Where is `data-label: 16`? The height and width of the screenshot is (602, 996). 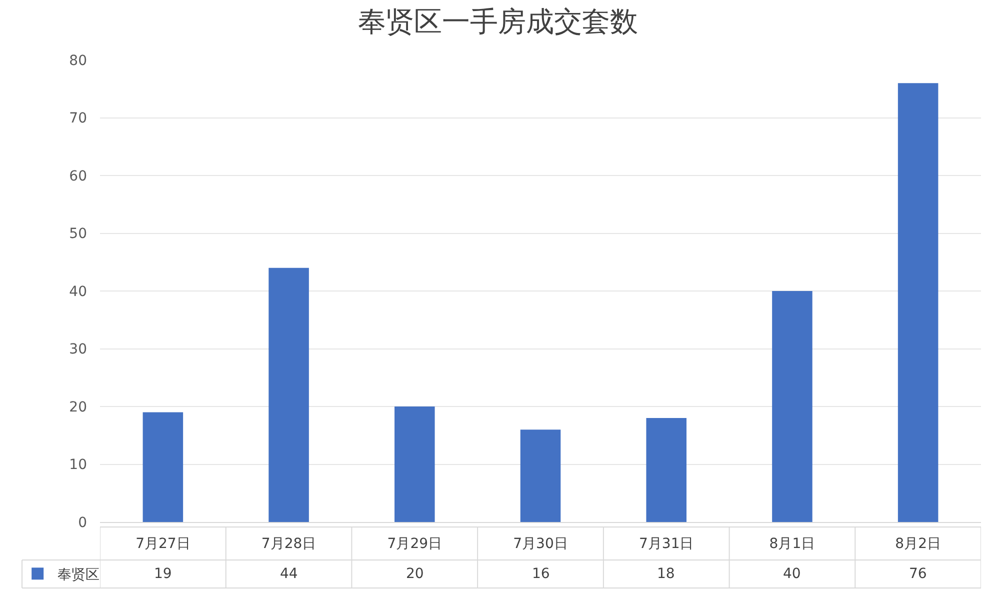 data-label: 16 is located at coordinates (541, 574).